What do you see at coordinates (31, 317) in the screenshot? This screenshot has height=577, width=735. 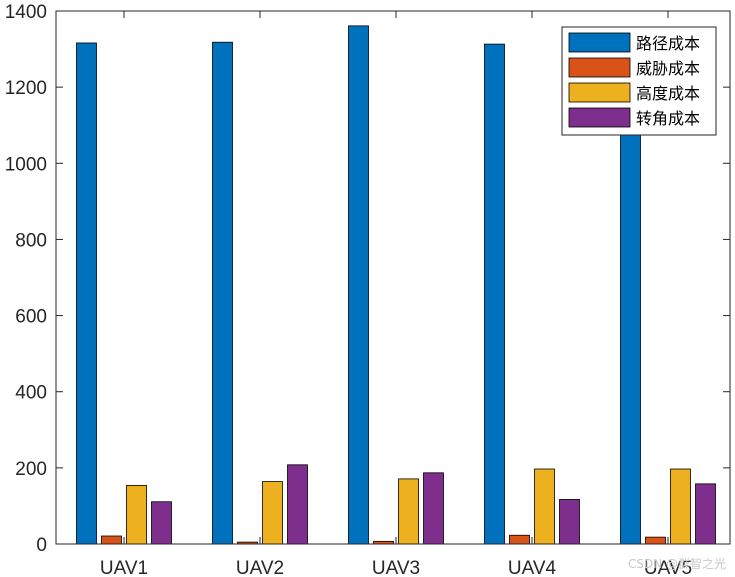 I see `y-tick-label: 600` at bounding box center [31, 317].